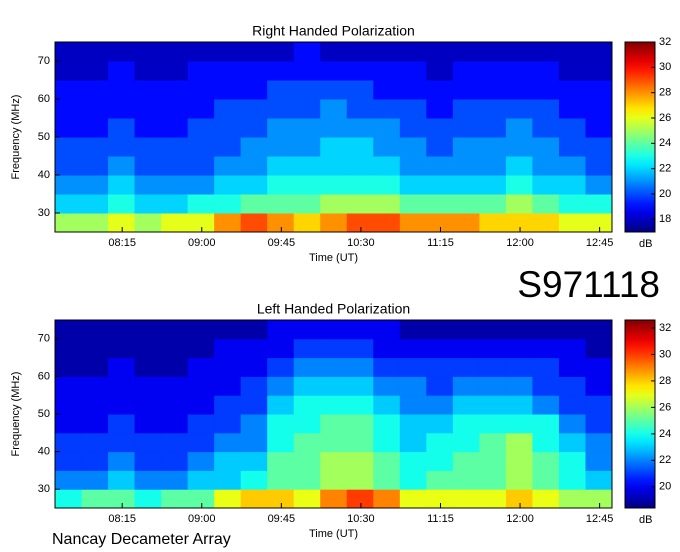  What do you see at coordinates (645, 244) in the screenshot?
I see `colorbar-label: dB` at bounding box center [645, 244].